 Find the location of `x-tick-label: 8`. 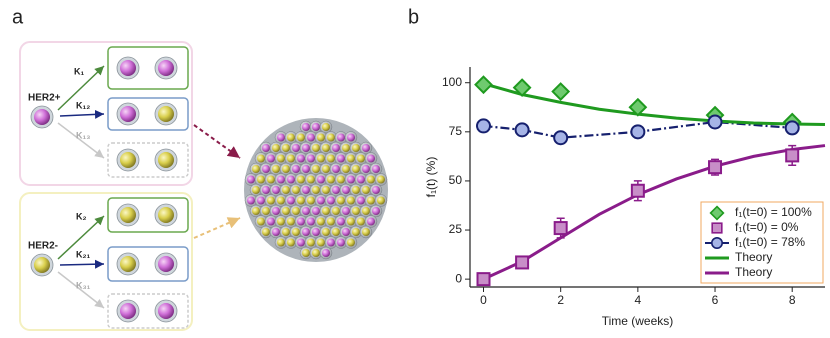

x-tick-label: 8 is located at coordinates (792, 300).